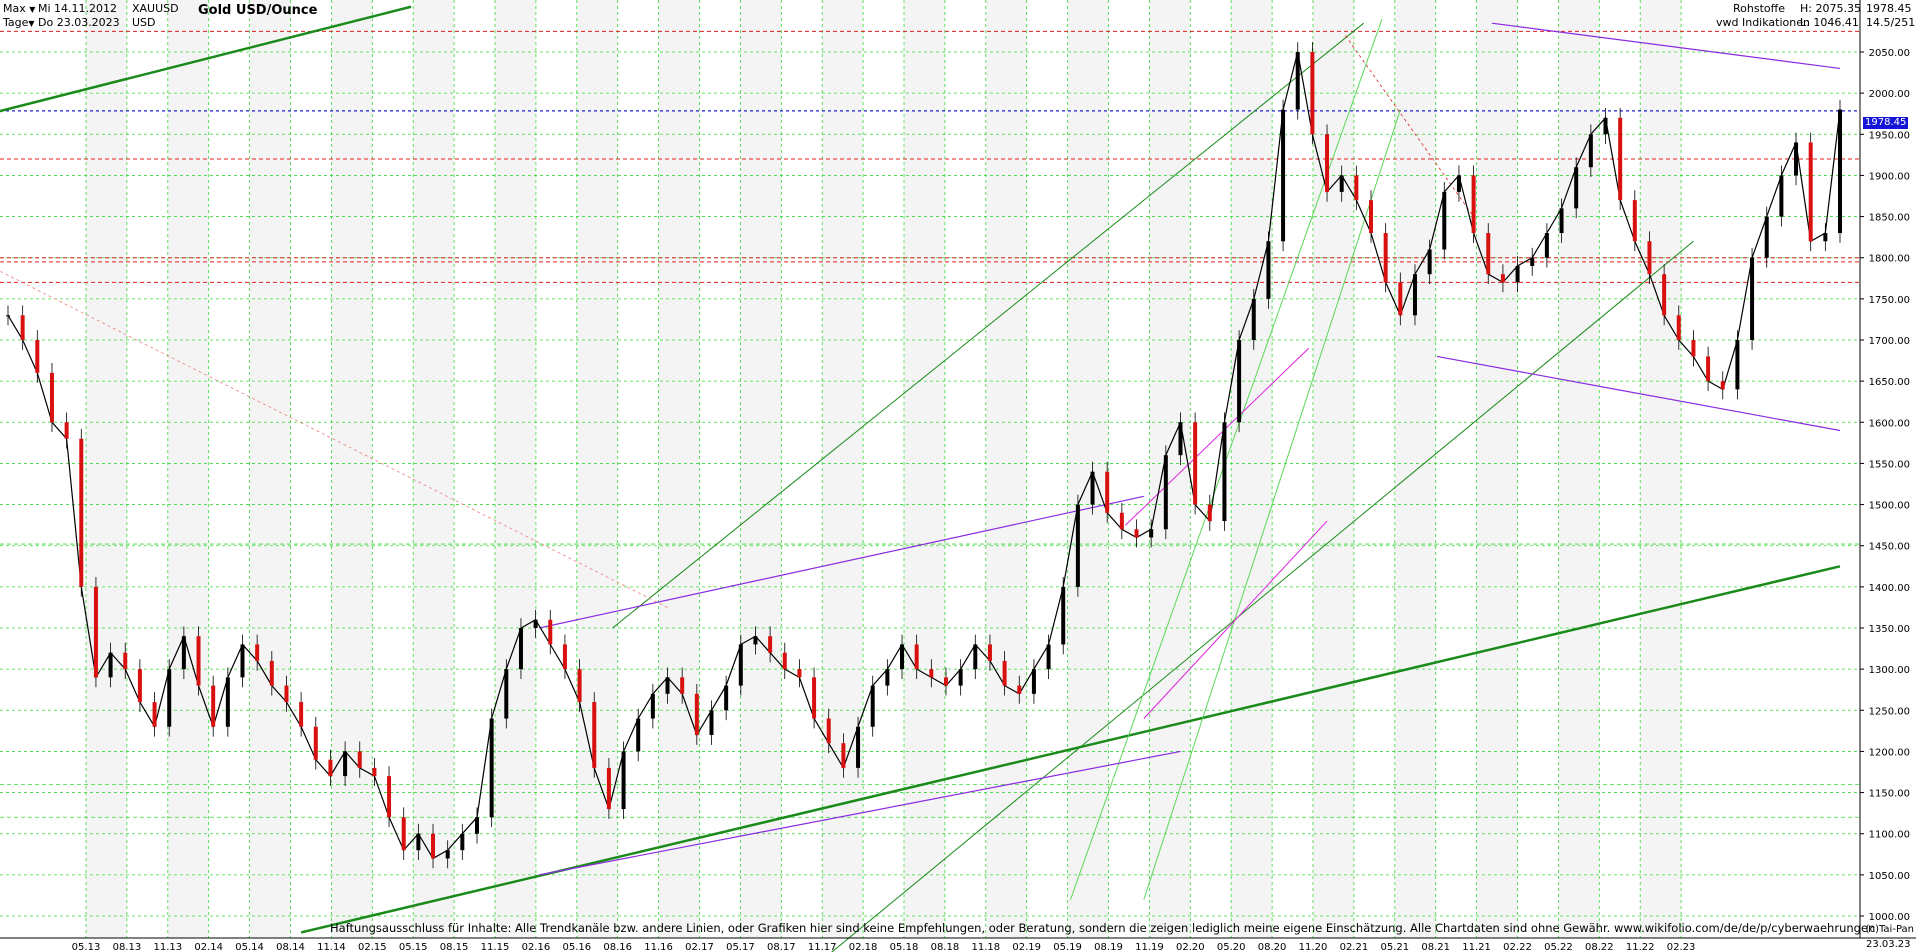 Image resolution: width=1916 pixels, height=952 pixels. What do you see at coordinates (127, 947) in the screenshot?
I see `x-tick-label: 08.13` at bounding box center [127, 947].